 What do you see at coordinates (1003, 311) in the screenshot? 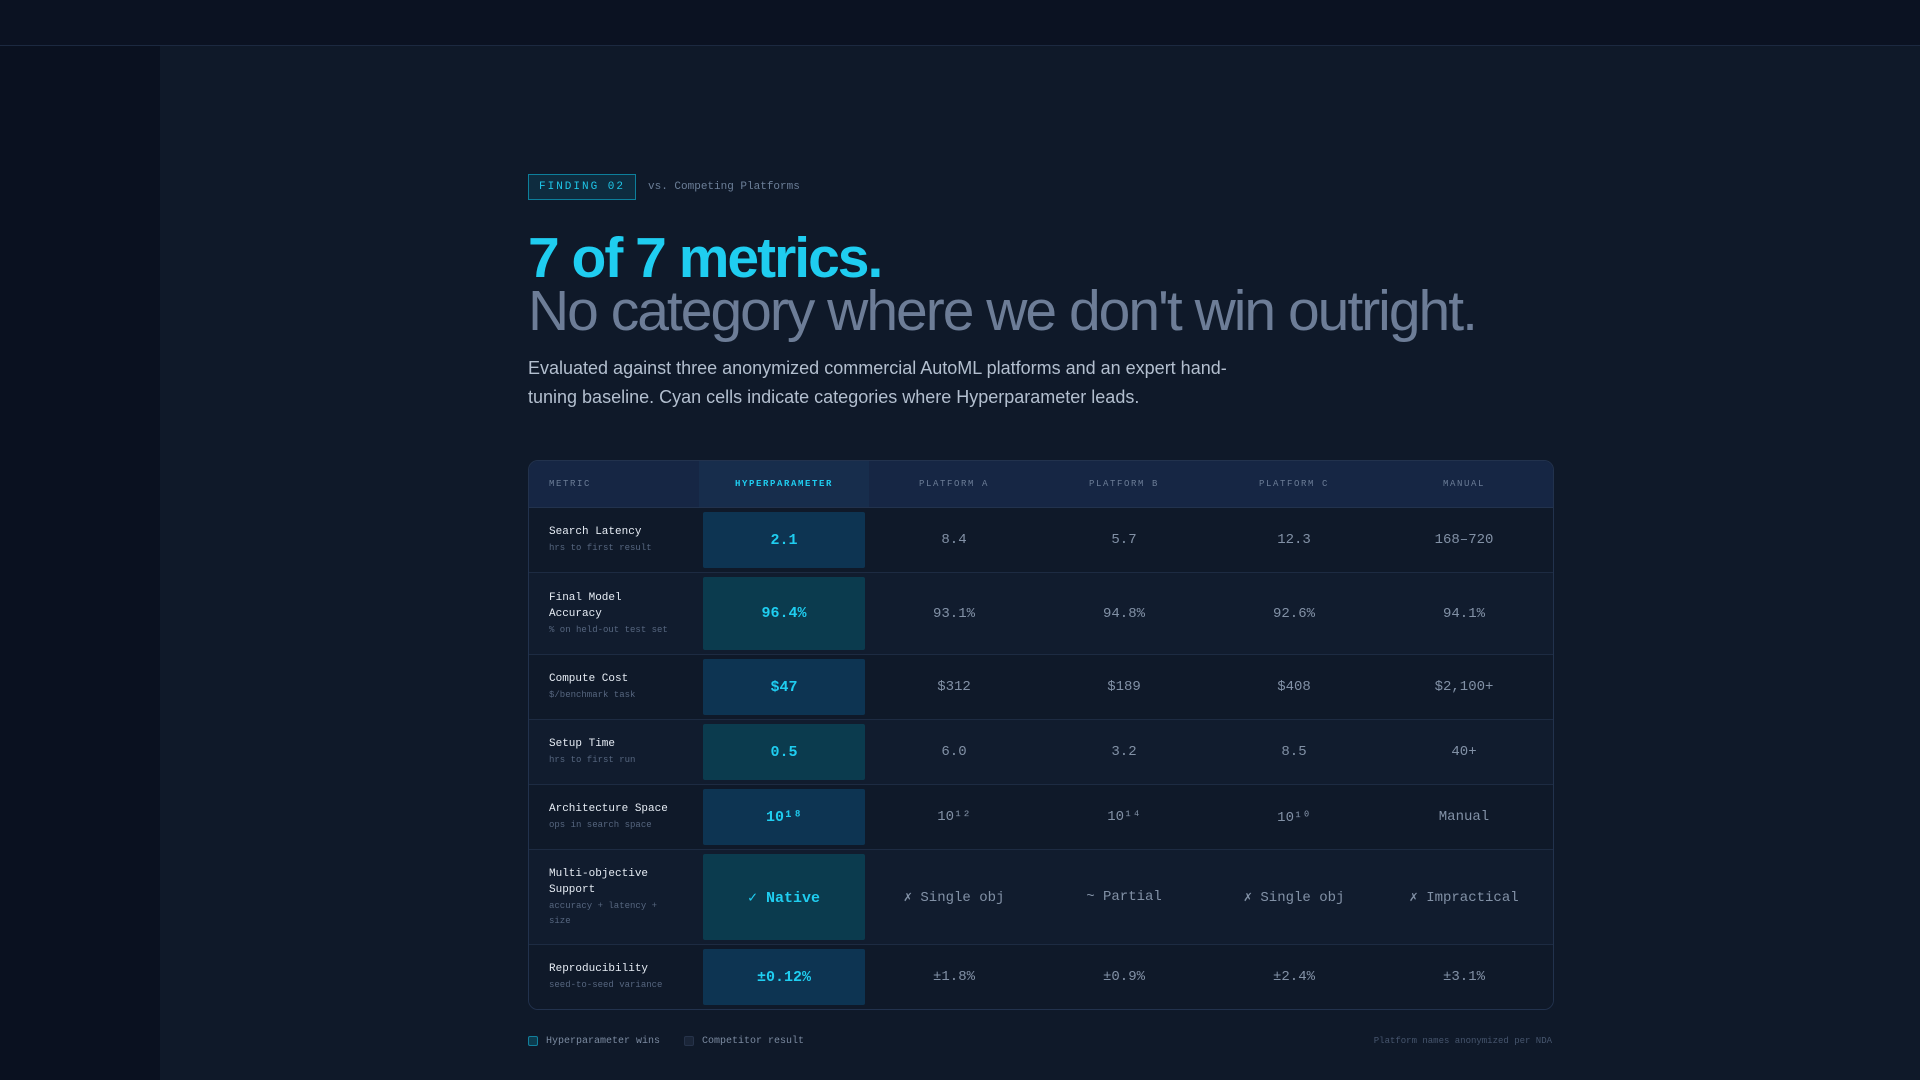
I see `headline-secondary: No category where we don't win outright.` at bounding box center [1003, 311].